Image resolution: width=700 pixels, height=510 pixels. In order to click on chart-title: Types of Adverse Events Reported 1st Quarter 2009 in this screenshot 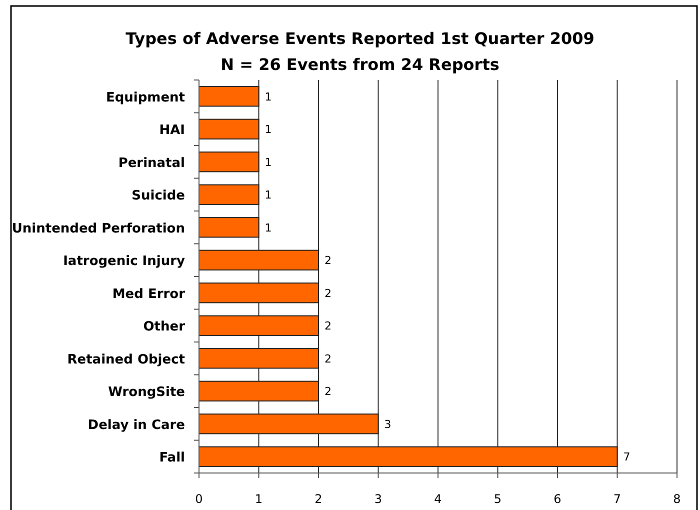, I will do `click(360, 38)`.